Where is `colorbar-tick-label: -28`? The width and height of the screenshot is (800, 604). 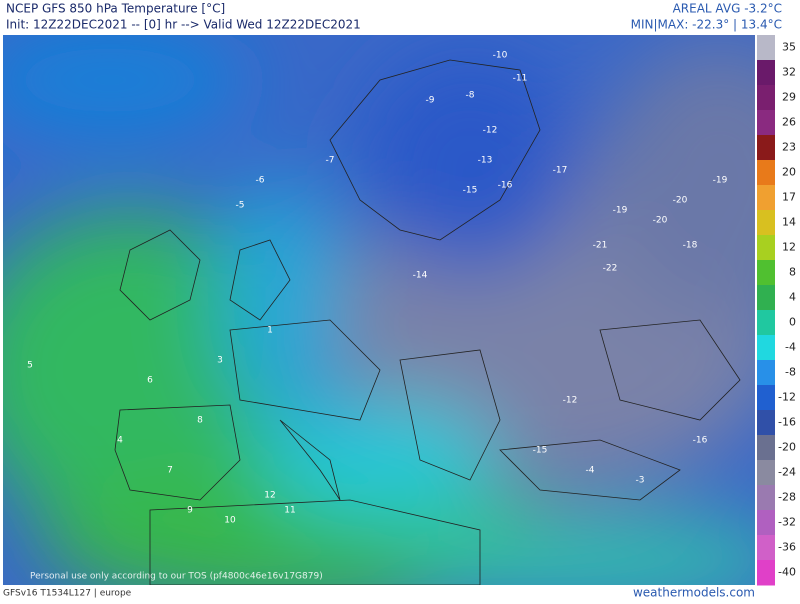 colorbar-tick-label: -28 is located at coordinates (787, 497).